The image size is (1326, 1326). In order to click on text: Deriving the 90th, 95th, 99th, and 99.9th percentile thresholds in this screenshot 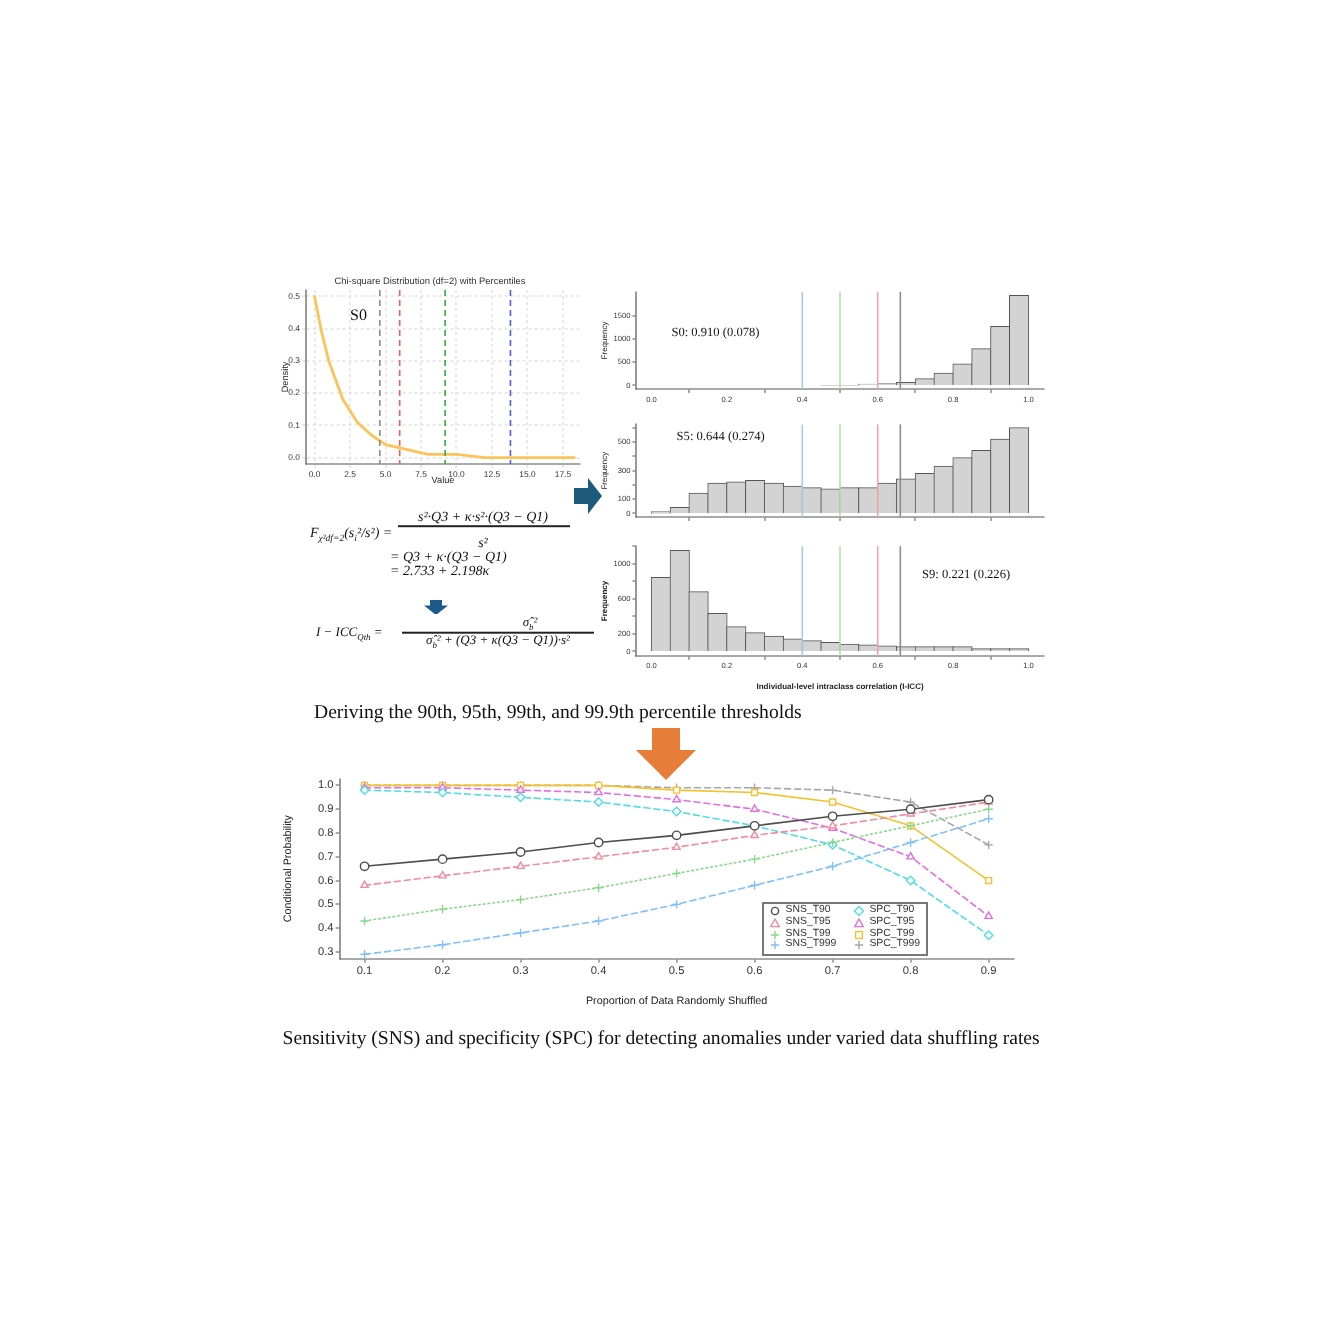, I will do `click(558, 713)`.